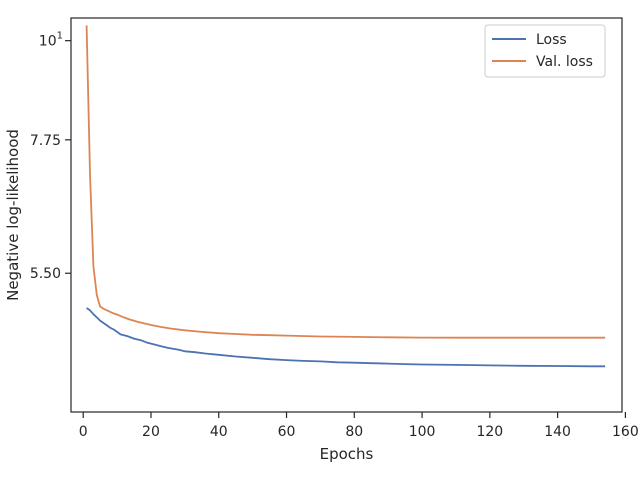 The width and height of the screenshot is (640, 480). What do you see at coordinates (45, 141) in the screenshot?
I see `y-tick-label: 7.75` at bounding box center [45, 141].